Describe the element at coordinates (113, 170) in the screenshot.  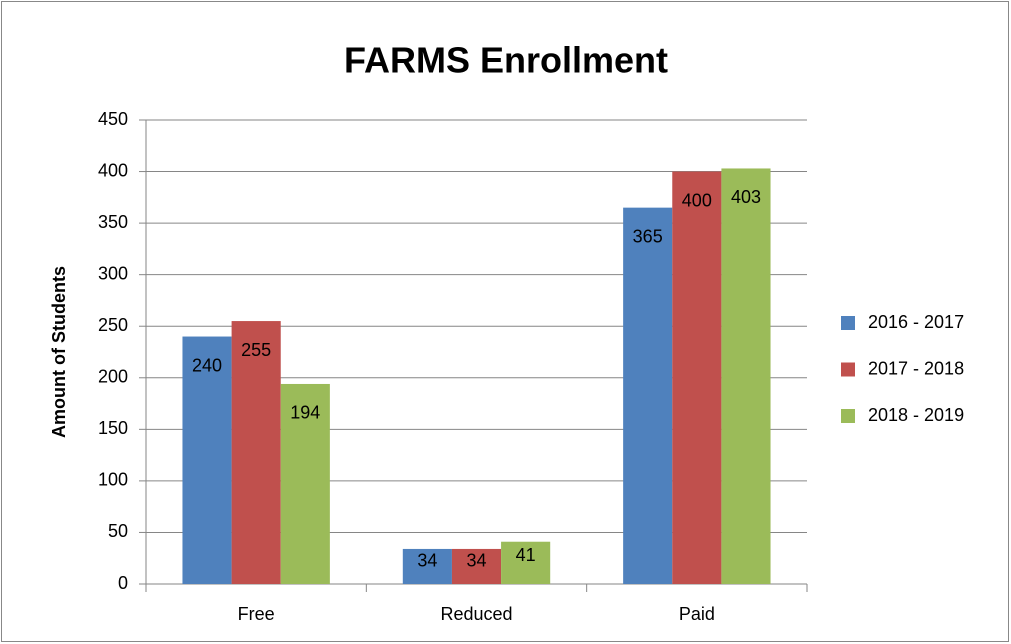
I see `y-tick-label: 400` at that location.